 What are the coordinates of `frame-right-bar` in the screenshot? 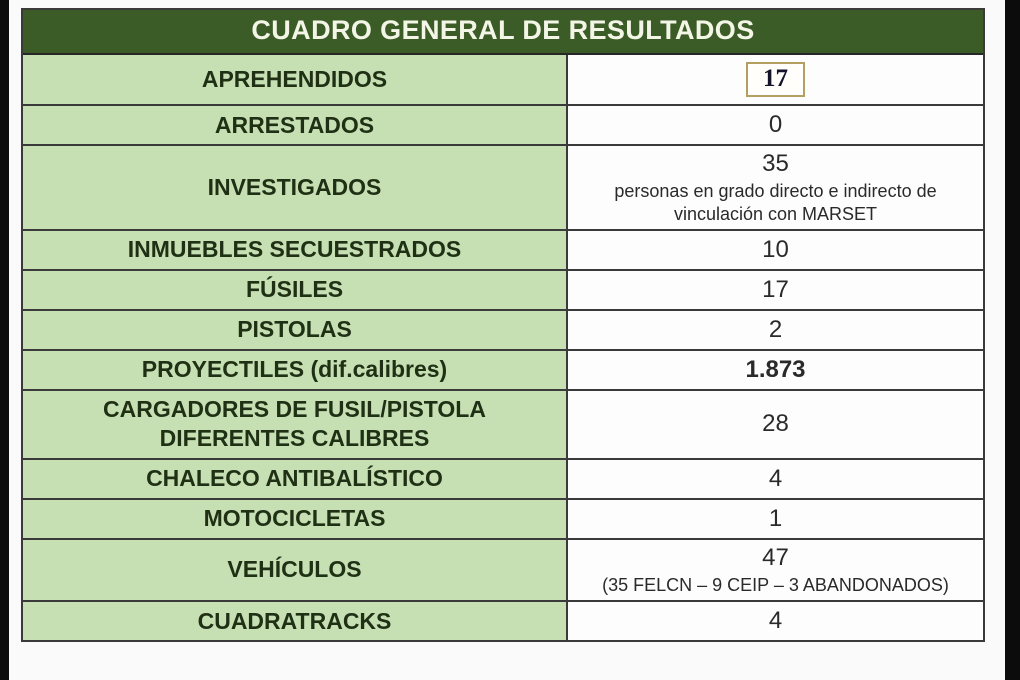 It's located at (1012, 340).